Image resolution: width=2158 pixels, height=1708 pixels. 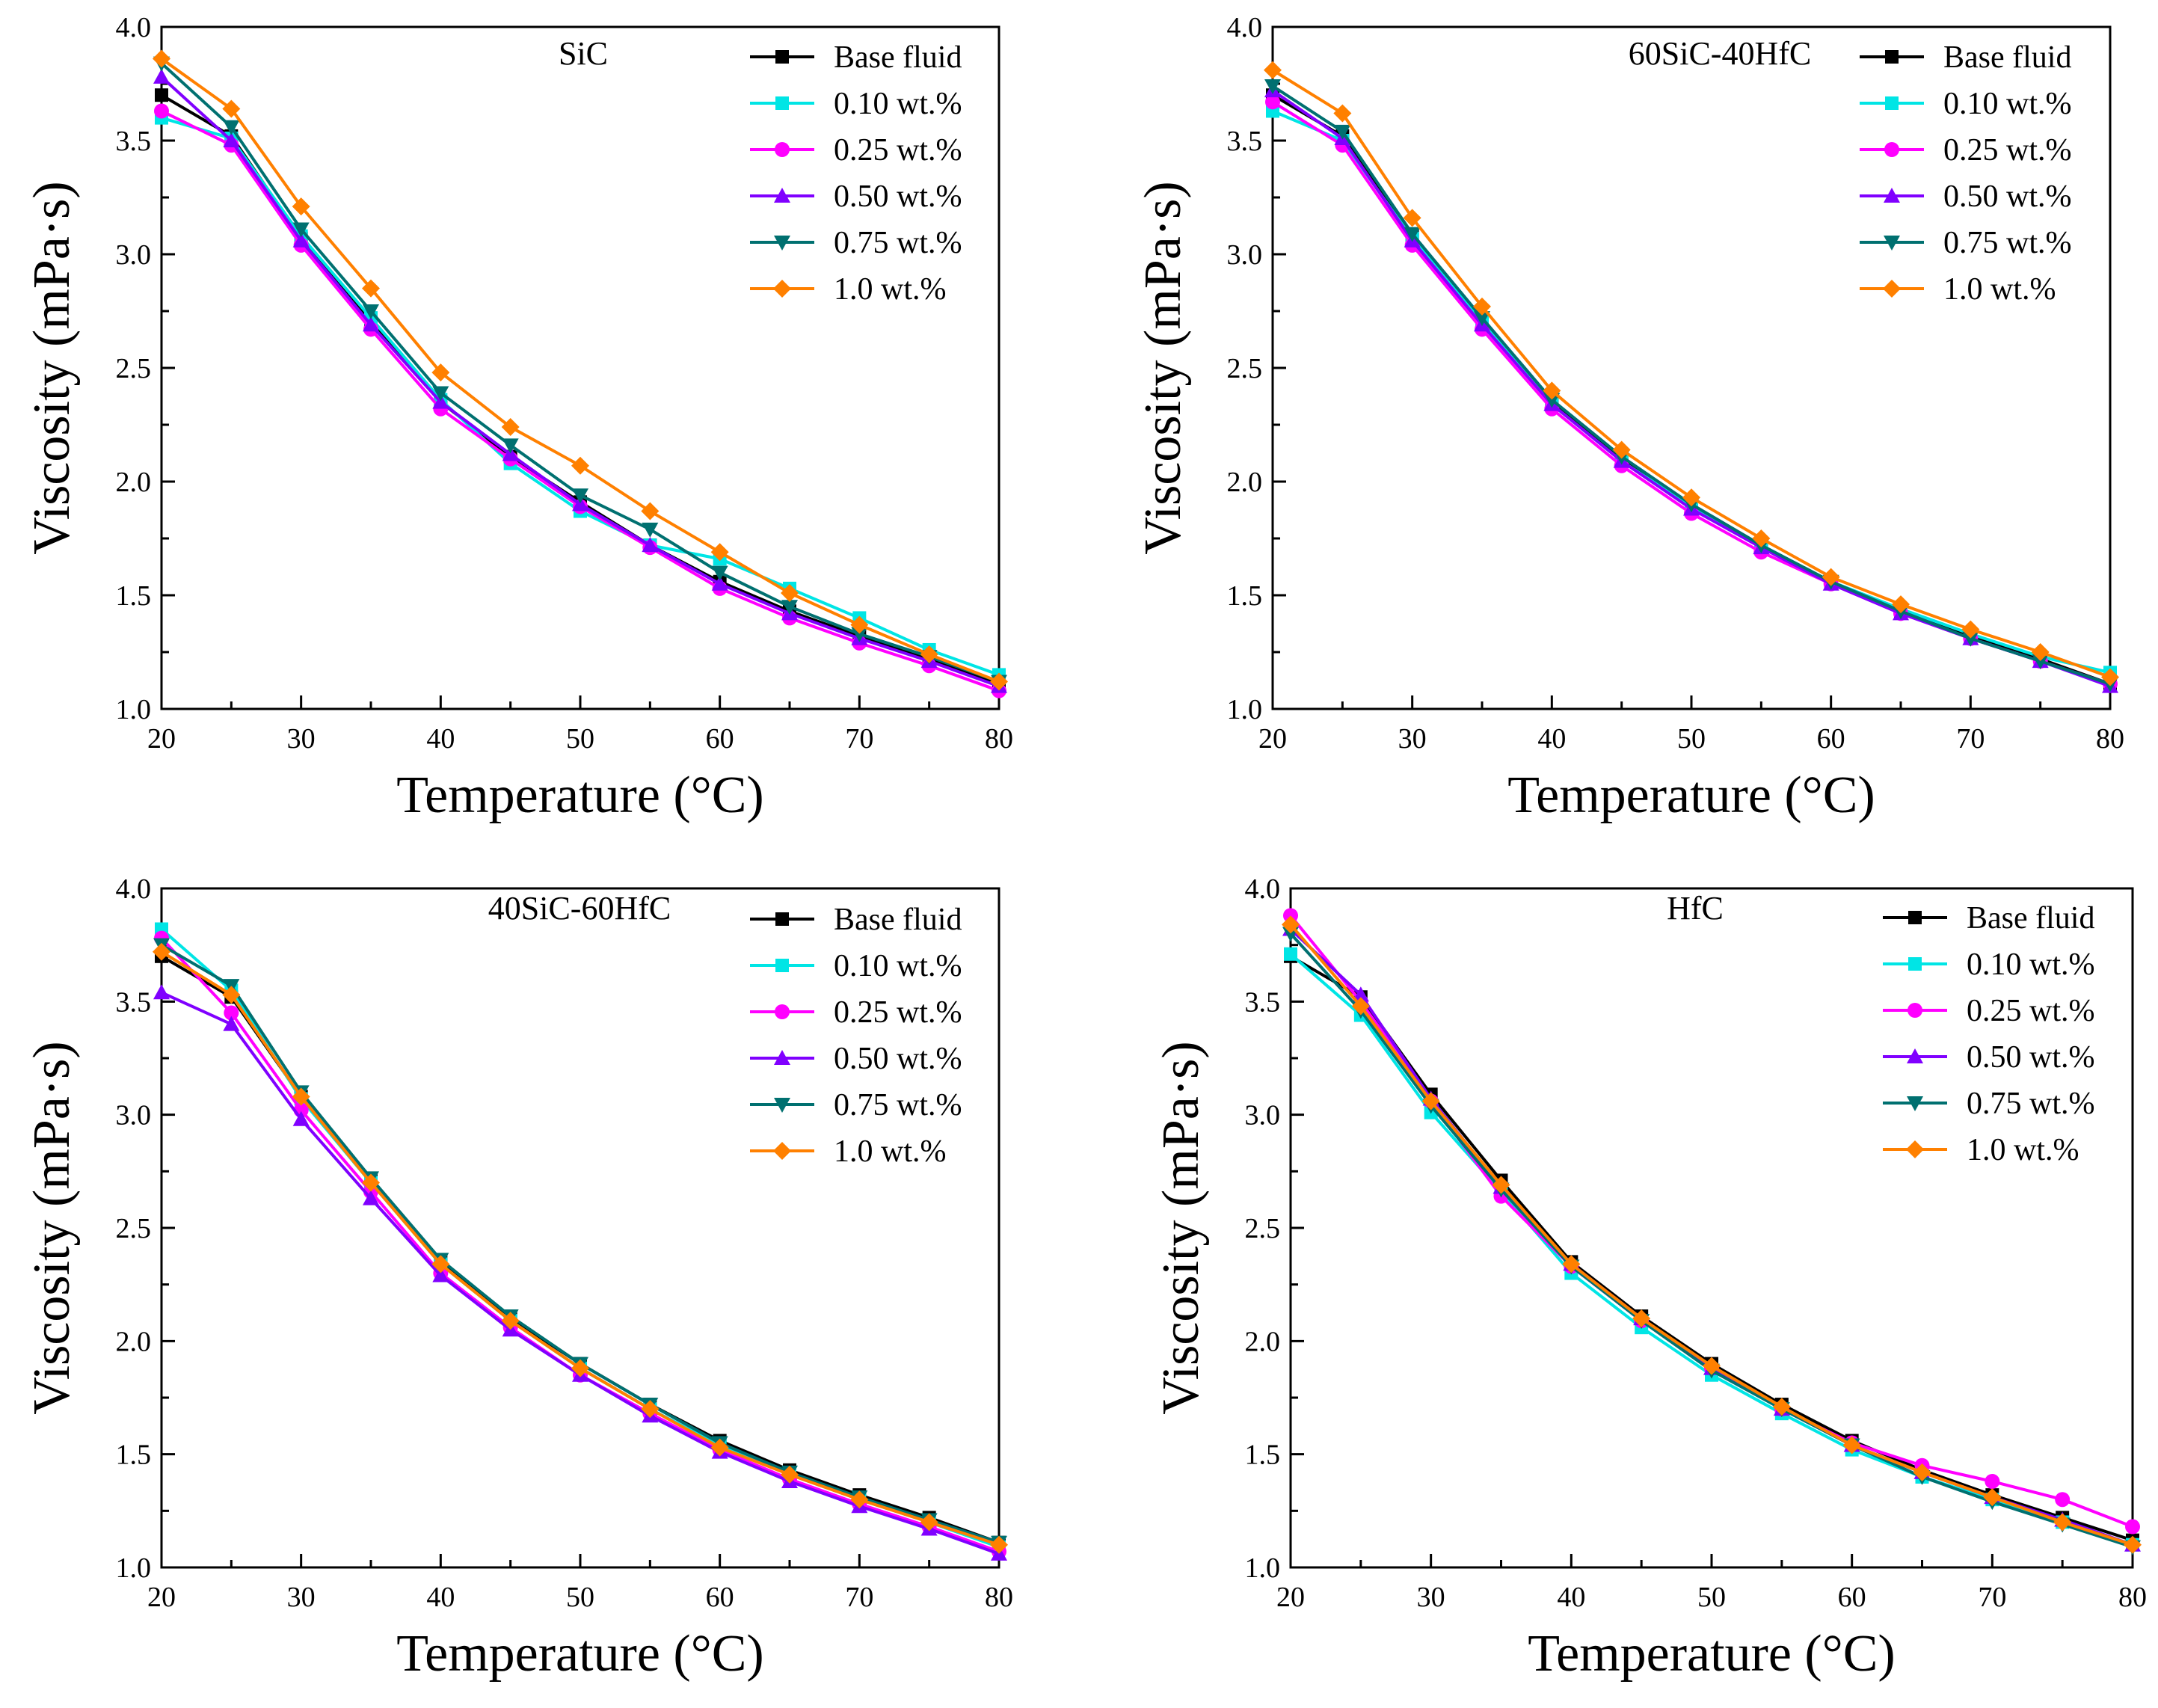 What do you see at coordinates (1245, 368) in the screenshot?
I see `y-tick-label: 2.5` at bounding box center [1245, 368].